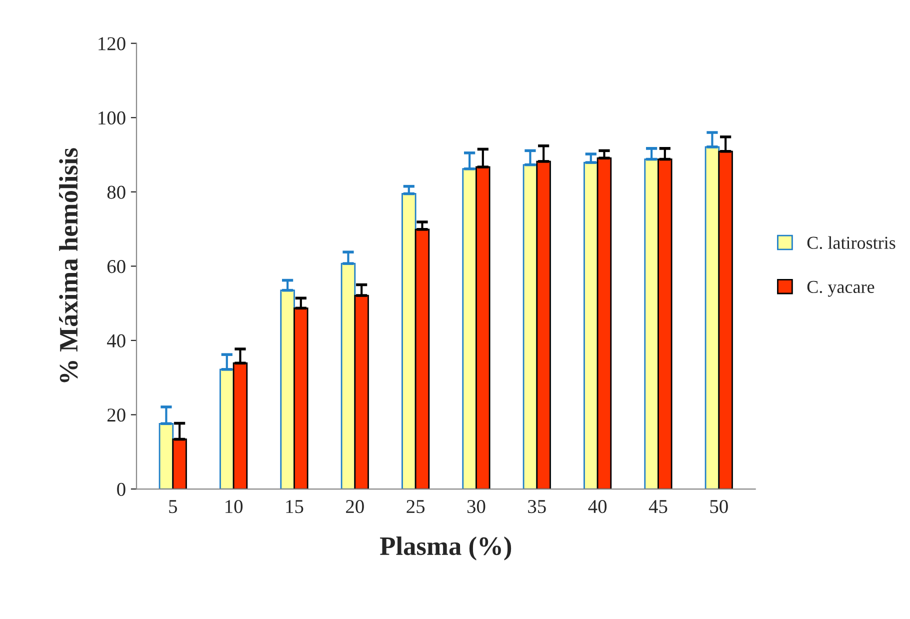 This screenshot has width=910, height=619. Describe the element at coordinates (68, 265) in the screenshot. I see `y-axis-title: % Máxima hemólisis` at that location.